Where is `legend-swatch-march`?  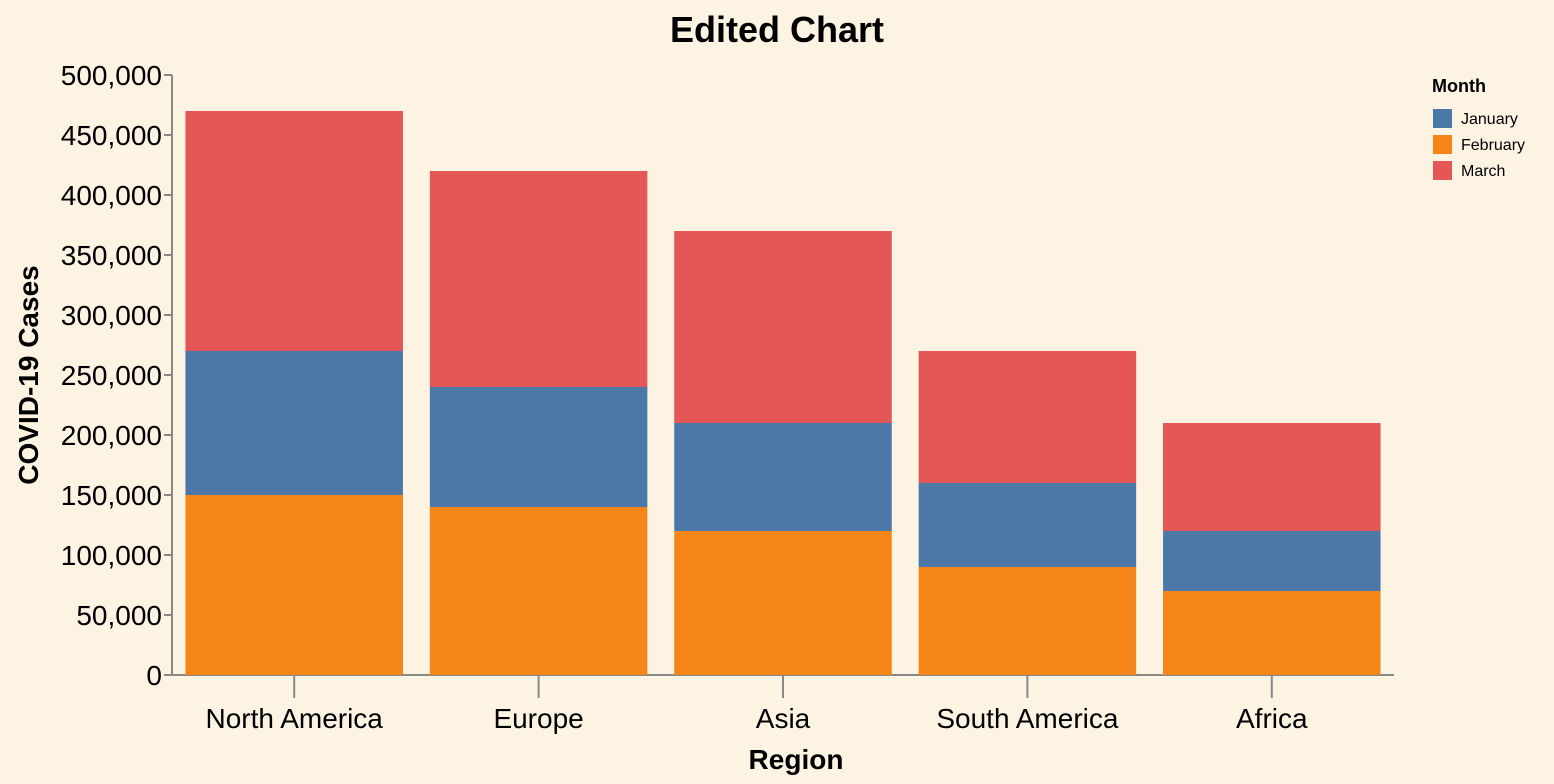
legend-swatch-march is located at coordinates (1442, 170).